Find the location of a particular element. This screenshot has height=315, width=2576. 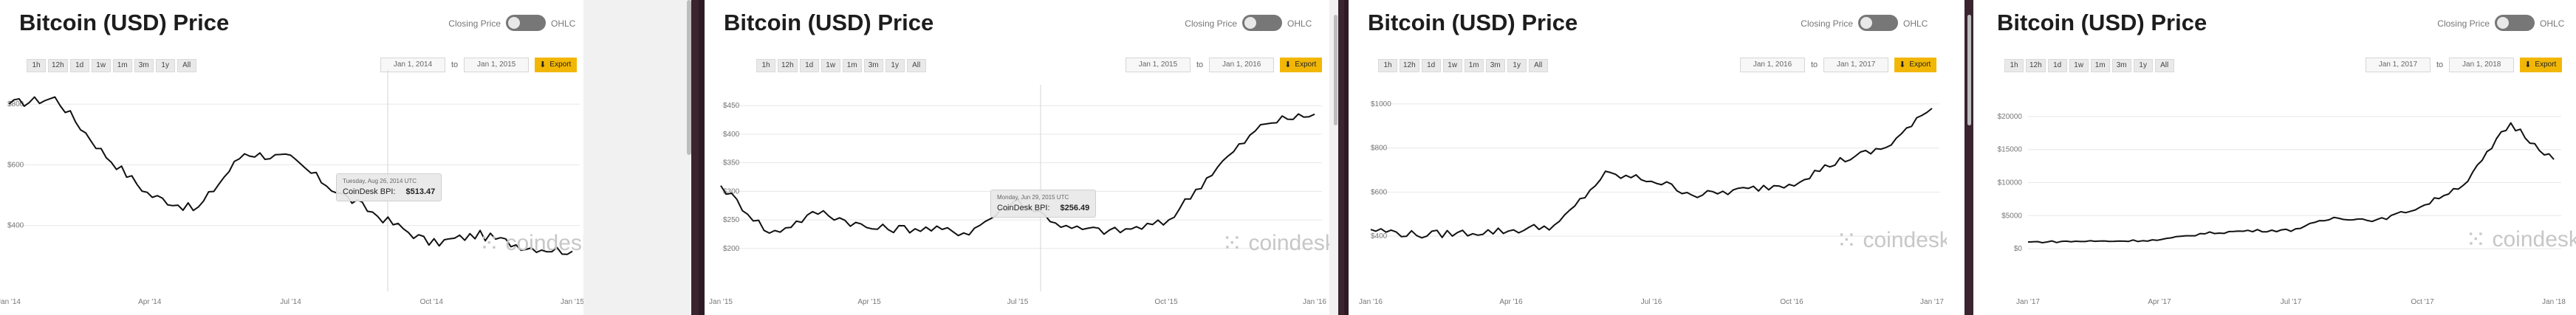

x-tick-label: Jan '15 is located at coordinates (721, 302).